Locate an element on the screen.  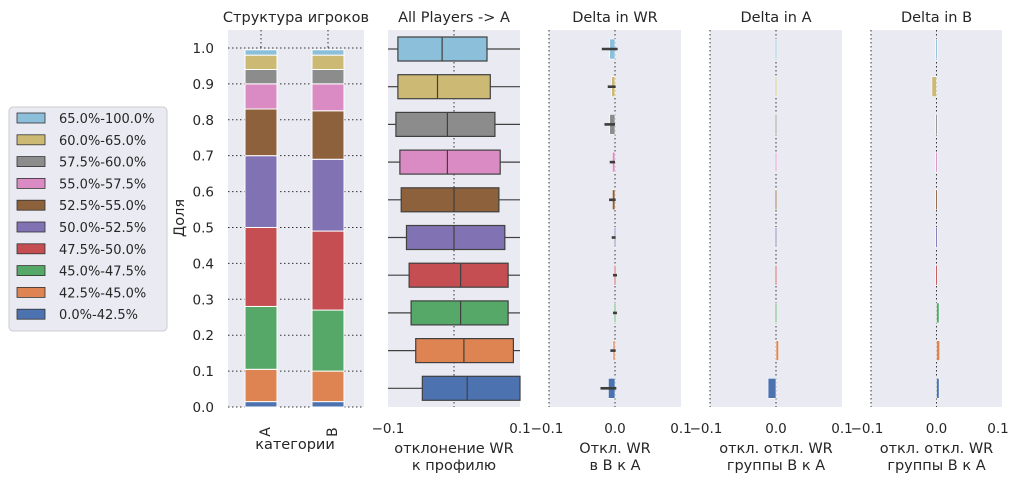
legend-label: 60.0%-65.0% is located at coordinates (102, 141).